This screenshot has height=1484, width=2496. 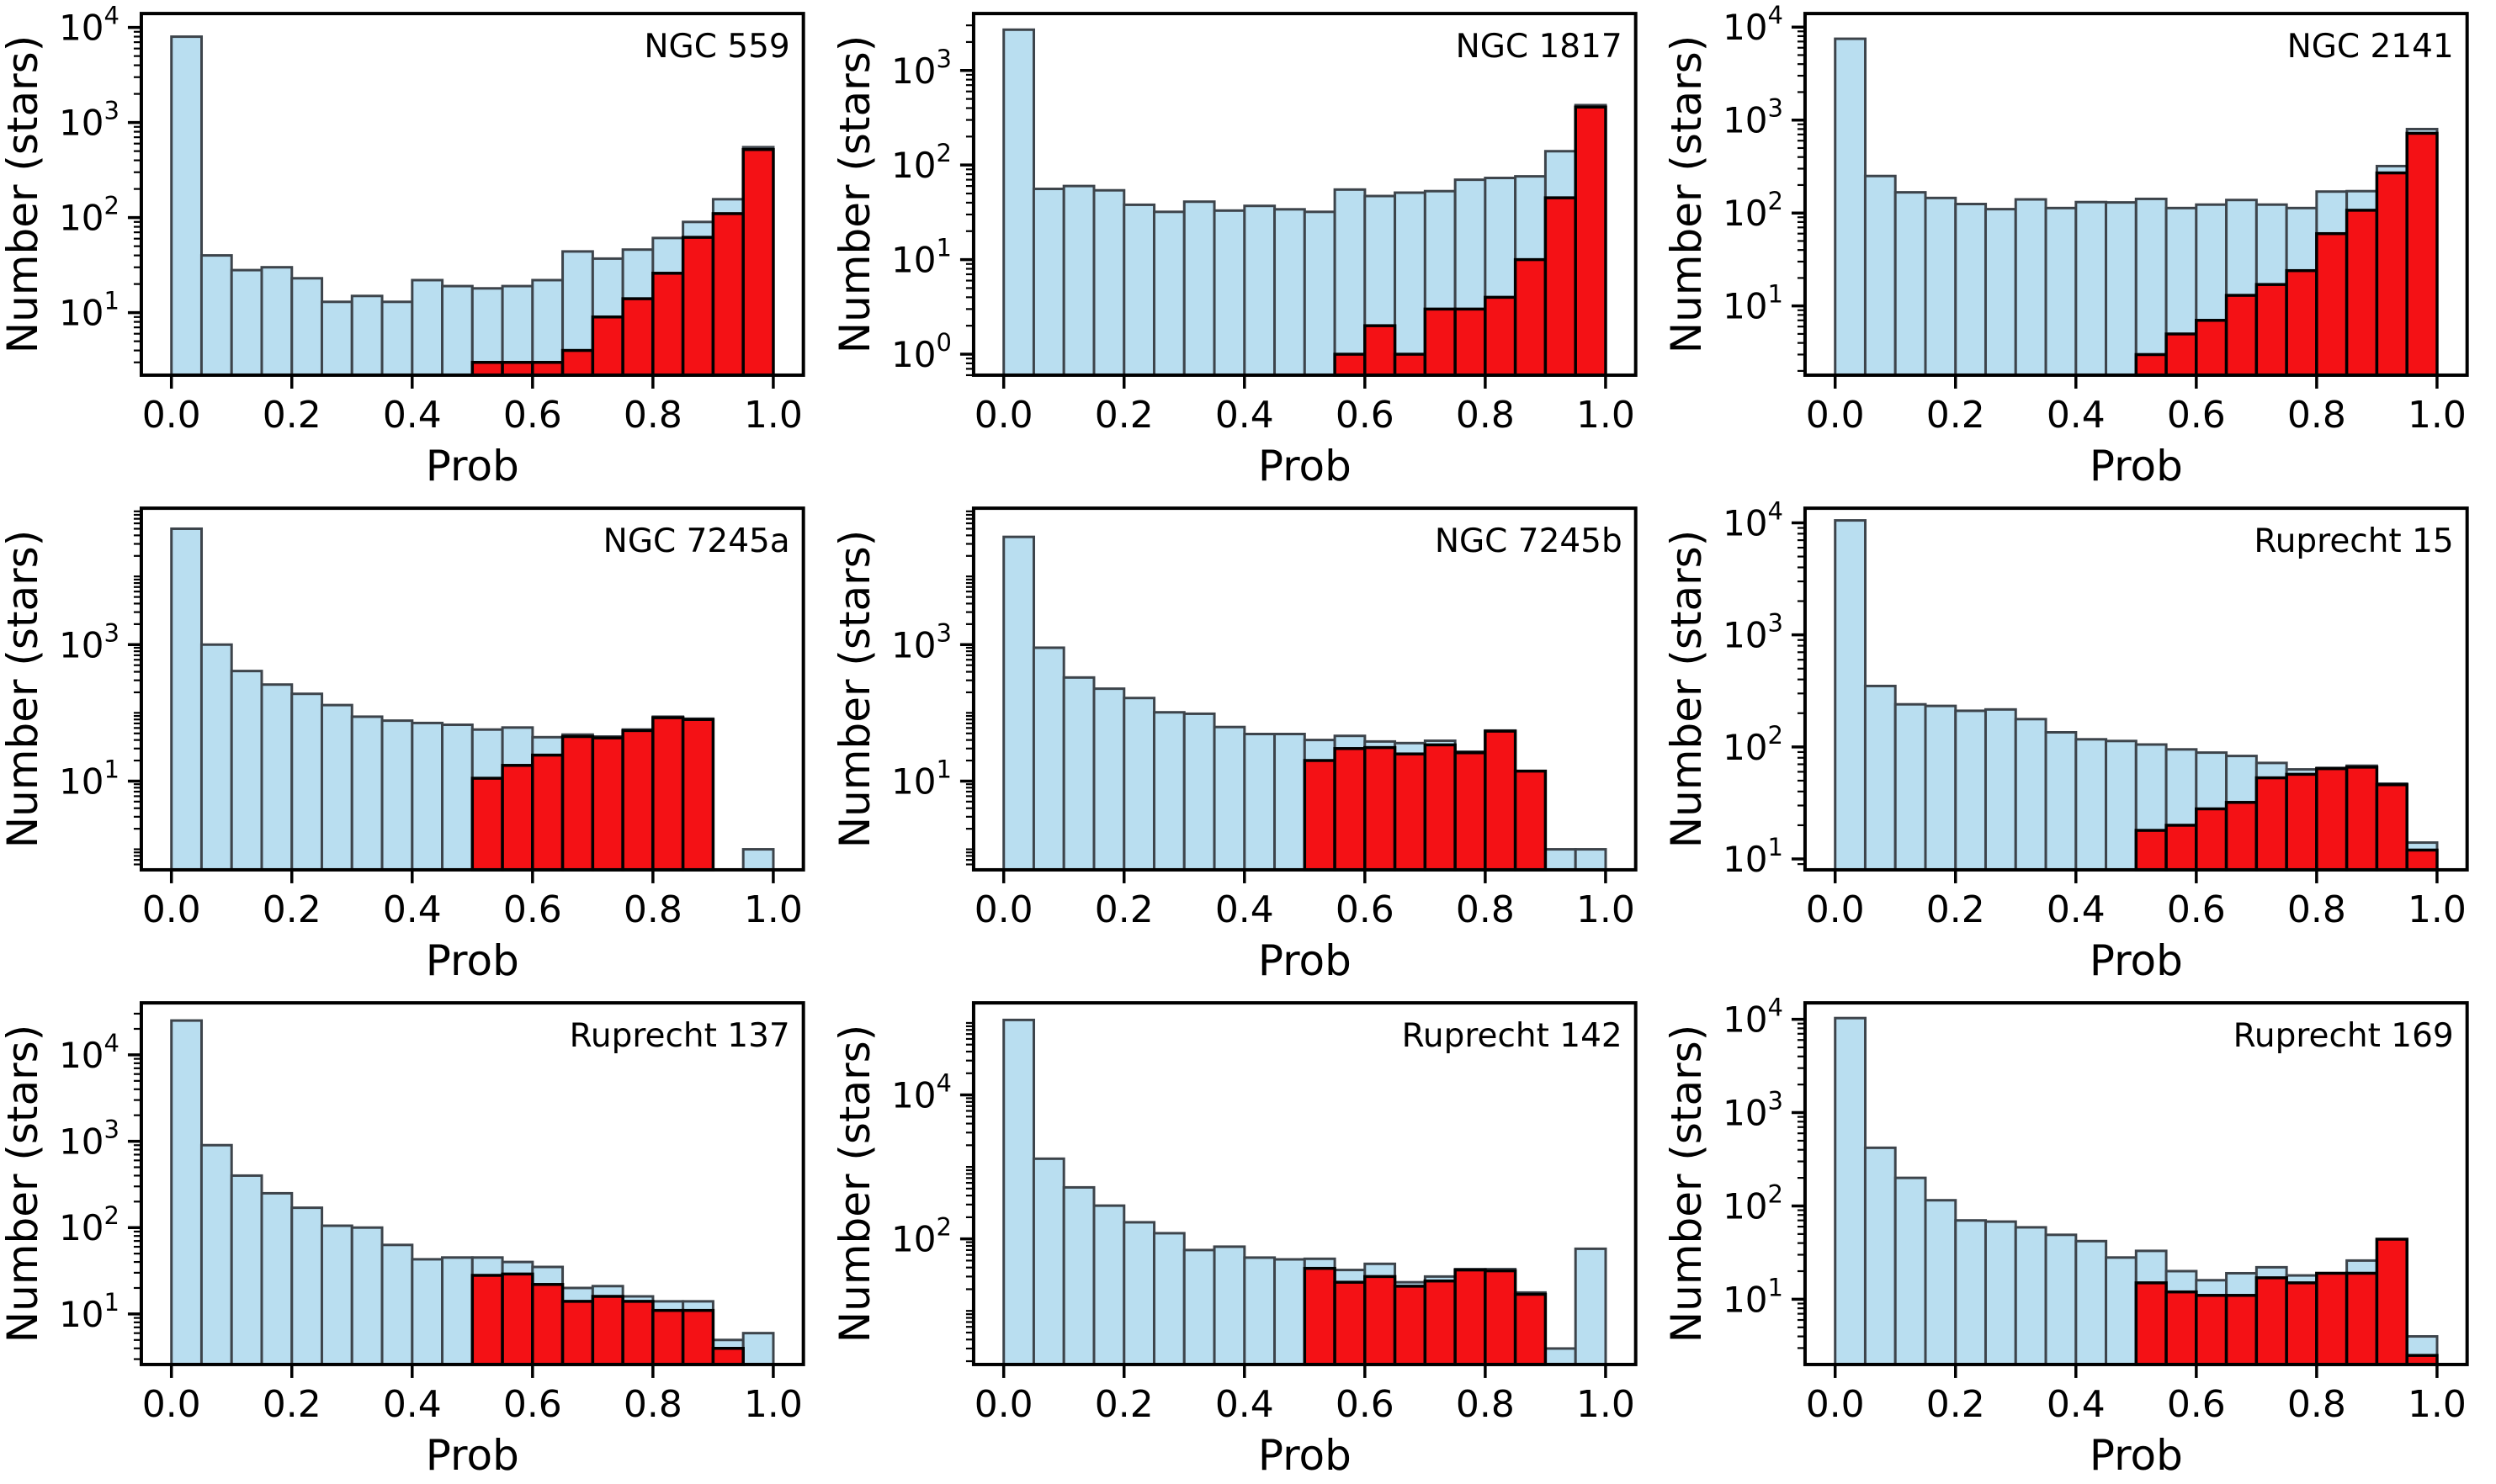 I want to click on y-axis: 101 103, so click(x=932, y=710).